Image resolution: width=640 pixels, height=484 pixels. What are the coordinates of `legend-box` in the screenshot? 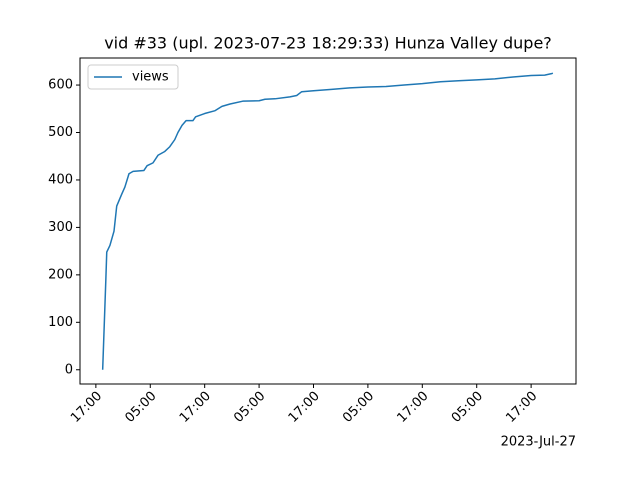 It's located at (133, 77).